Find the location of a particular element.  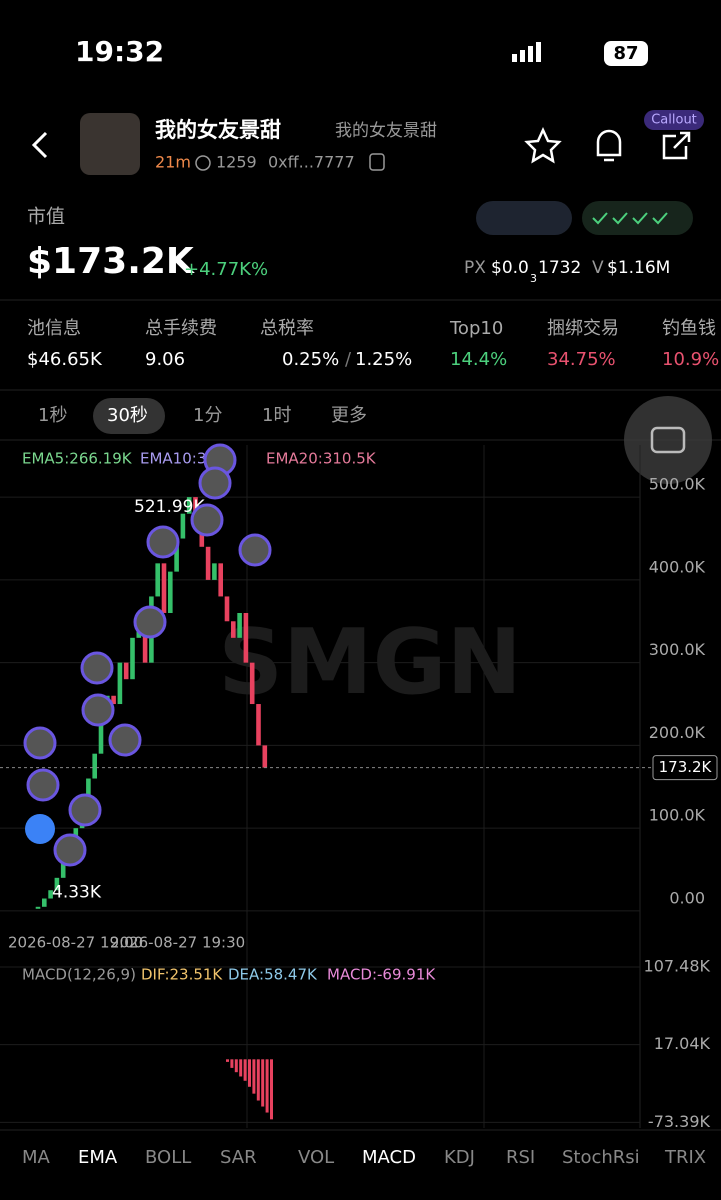

favorite-button is located at coordinates (543, 145).